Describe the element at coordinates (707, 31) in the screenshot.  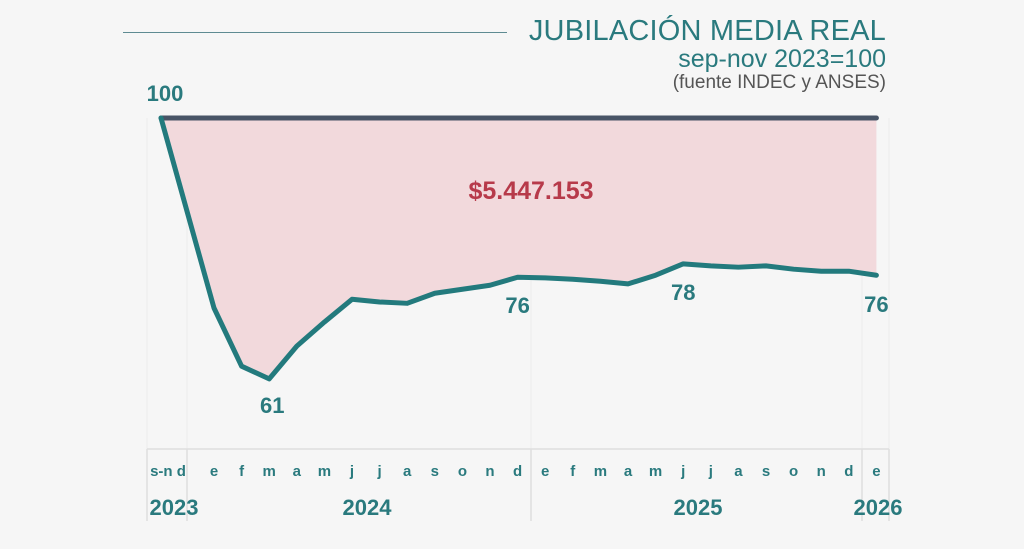
I see `chart-title: JUBILACIÓN MEDIA REAL` at that location.